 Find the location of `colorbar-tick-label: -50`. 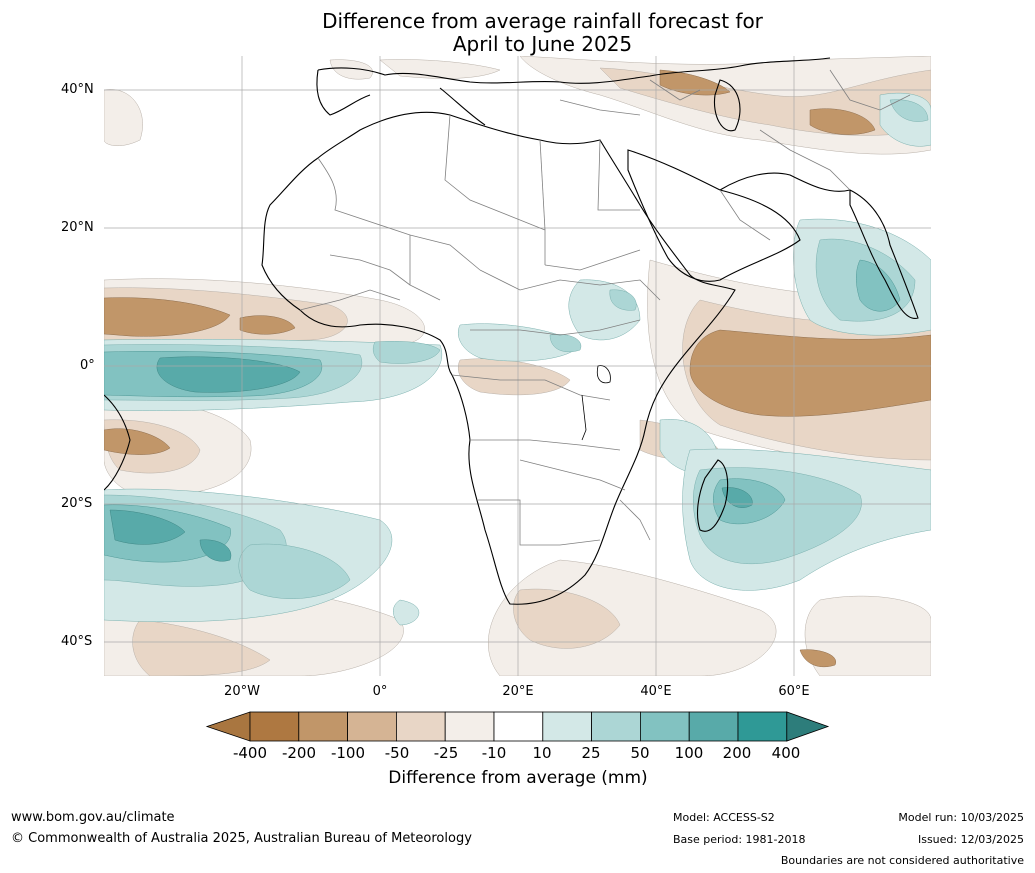

colorbar-tick-label: -50 is located at coordinates (397, 753).